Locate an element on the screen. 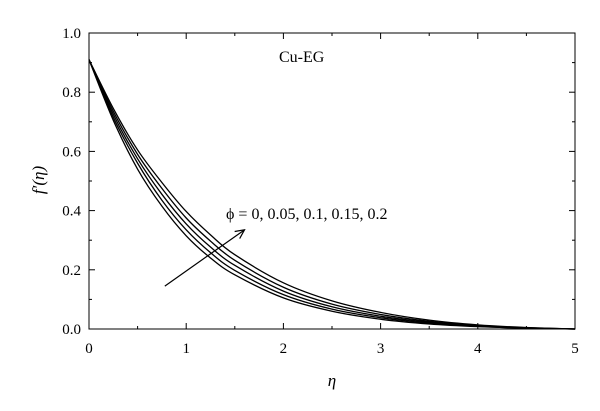 Image resolution: width=600 pixels, height=411 pixels. x-tick-label: 1 is located at coordinates (186, 349).